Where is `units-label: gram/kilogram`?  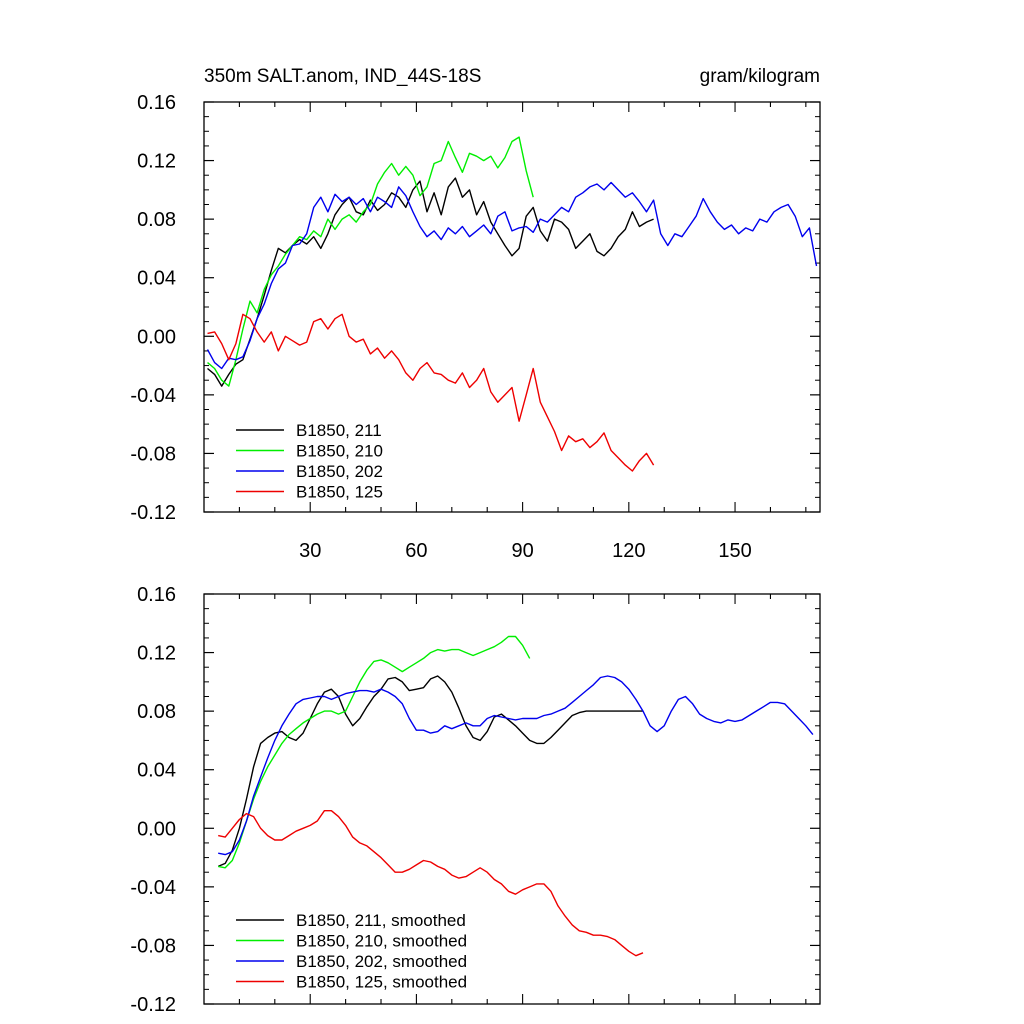 units-label: gram/kilogram is located at coordinates (760, 76).